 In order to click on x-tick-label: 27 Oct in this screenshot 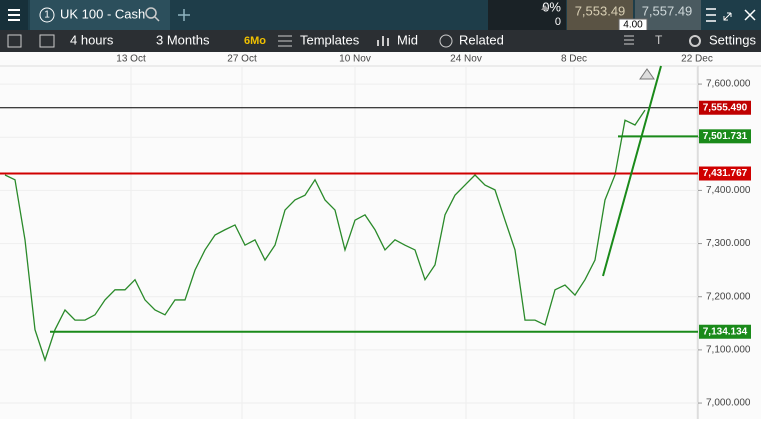, I will do `click(242, 59)`.